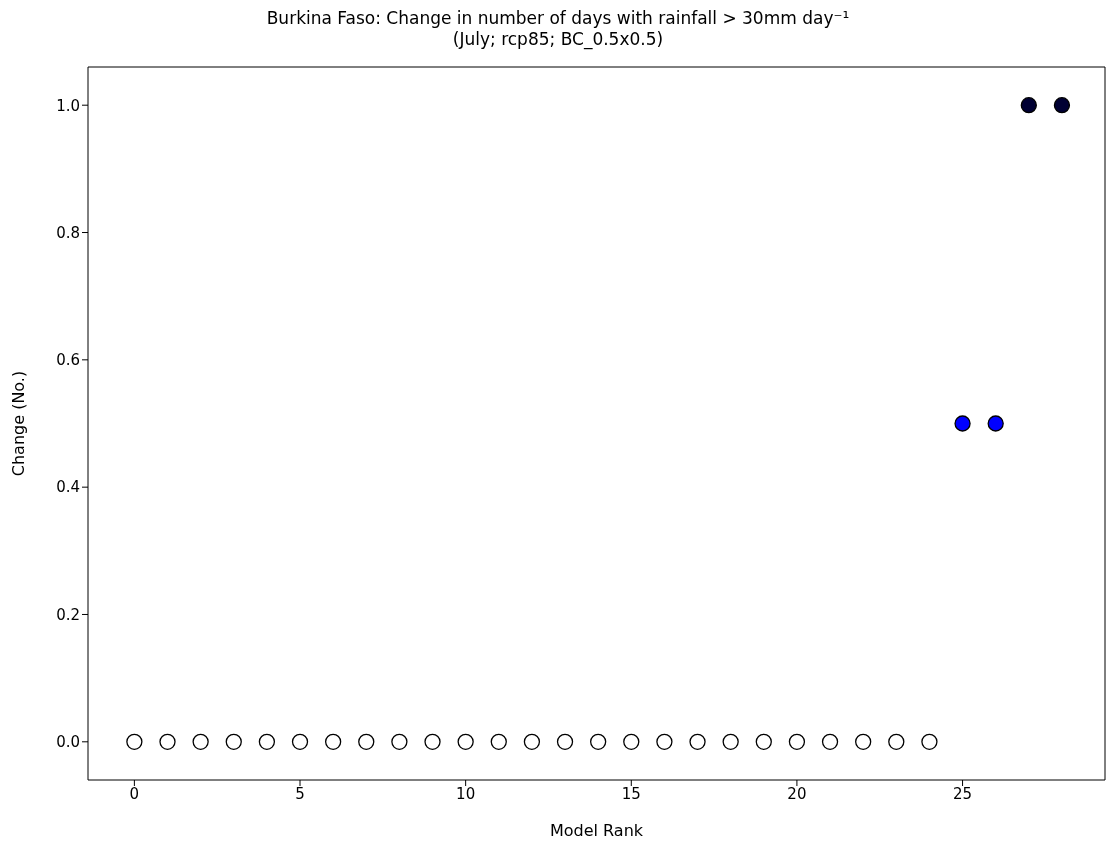  Describe the element at coordinates (558, 18) in the screenshot. I see `chart-title: Burkina Faso: Change in number of days with rainfall > 30mm day⁻¹` at that location.